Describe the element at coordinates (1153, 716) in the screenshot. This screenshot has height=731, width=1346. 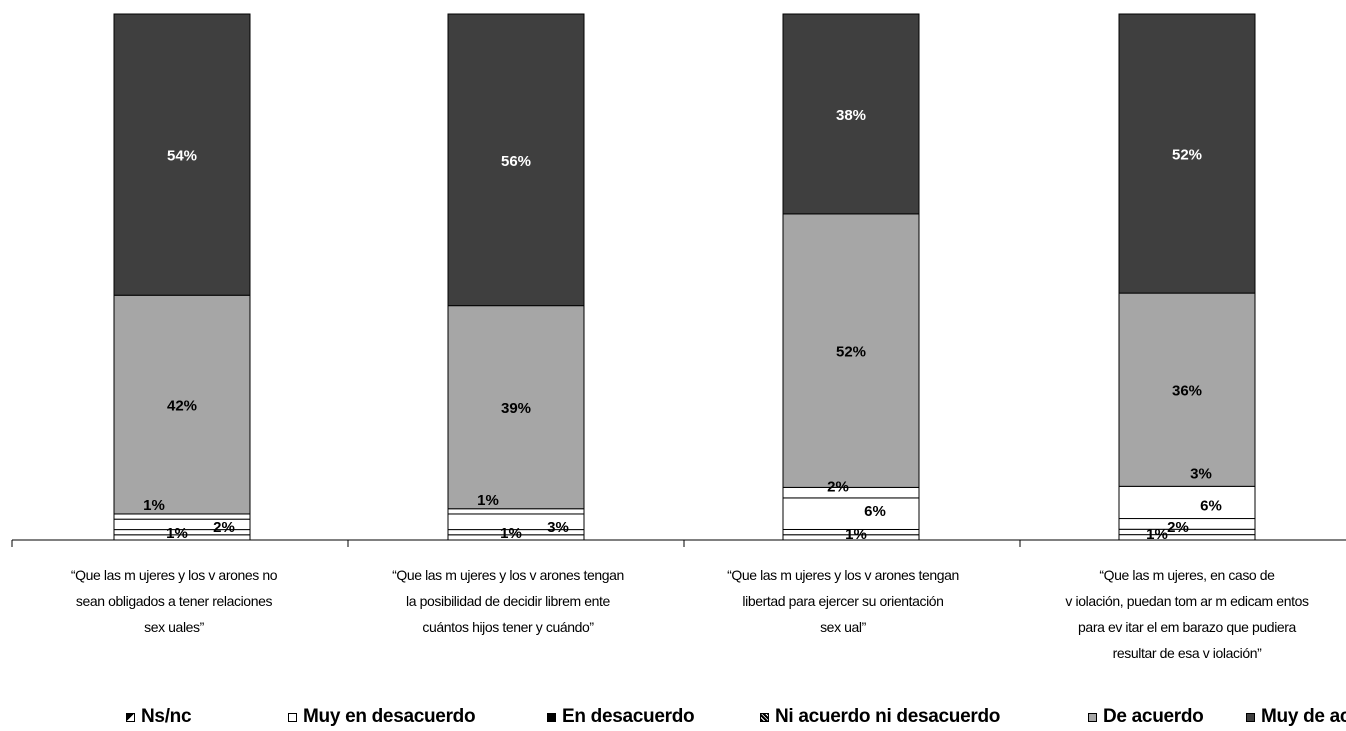
I see `legend-label: De acuerdo` at that location.